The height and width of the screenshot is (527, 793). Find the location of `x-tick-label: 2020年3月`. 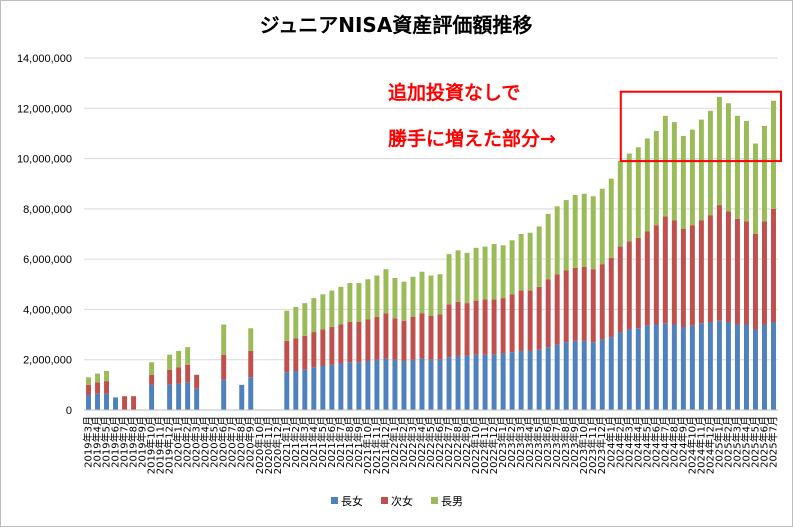

x-tick-label: 2020年3月 is located at coordinates (196, 442).